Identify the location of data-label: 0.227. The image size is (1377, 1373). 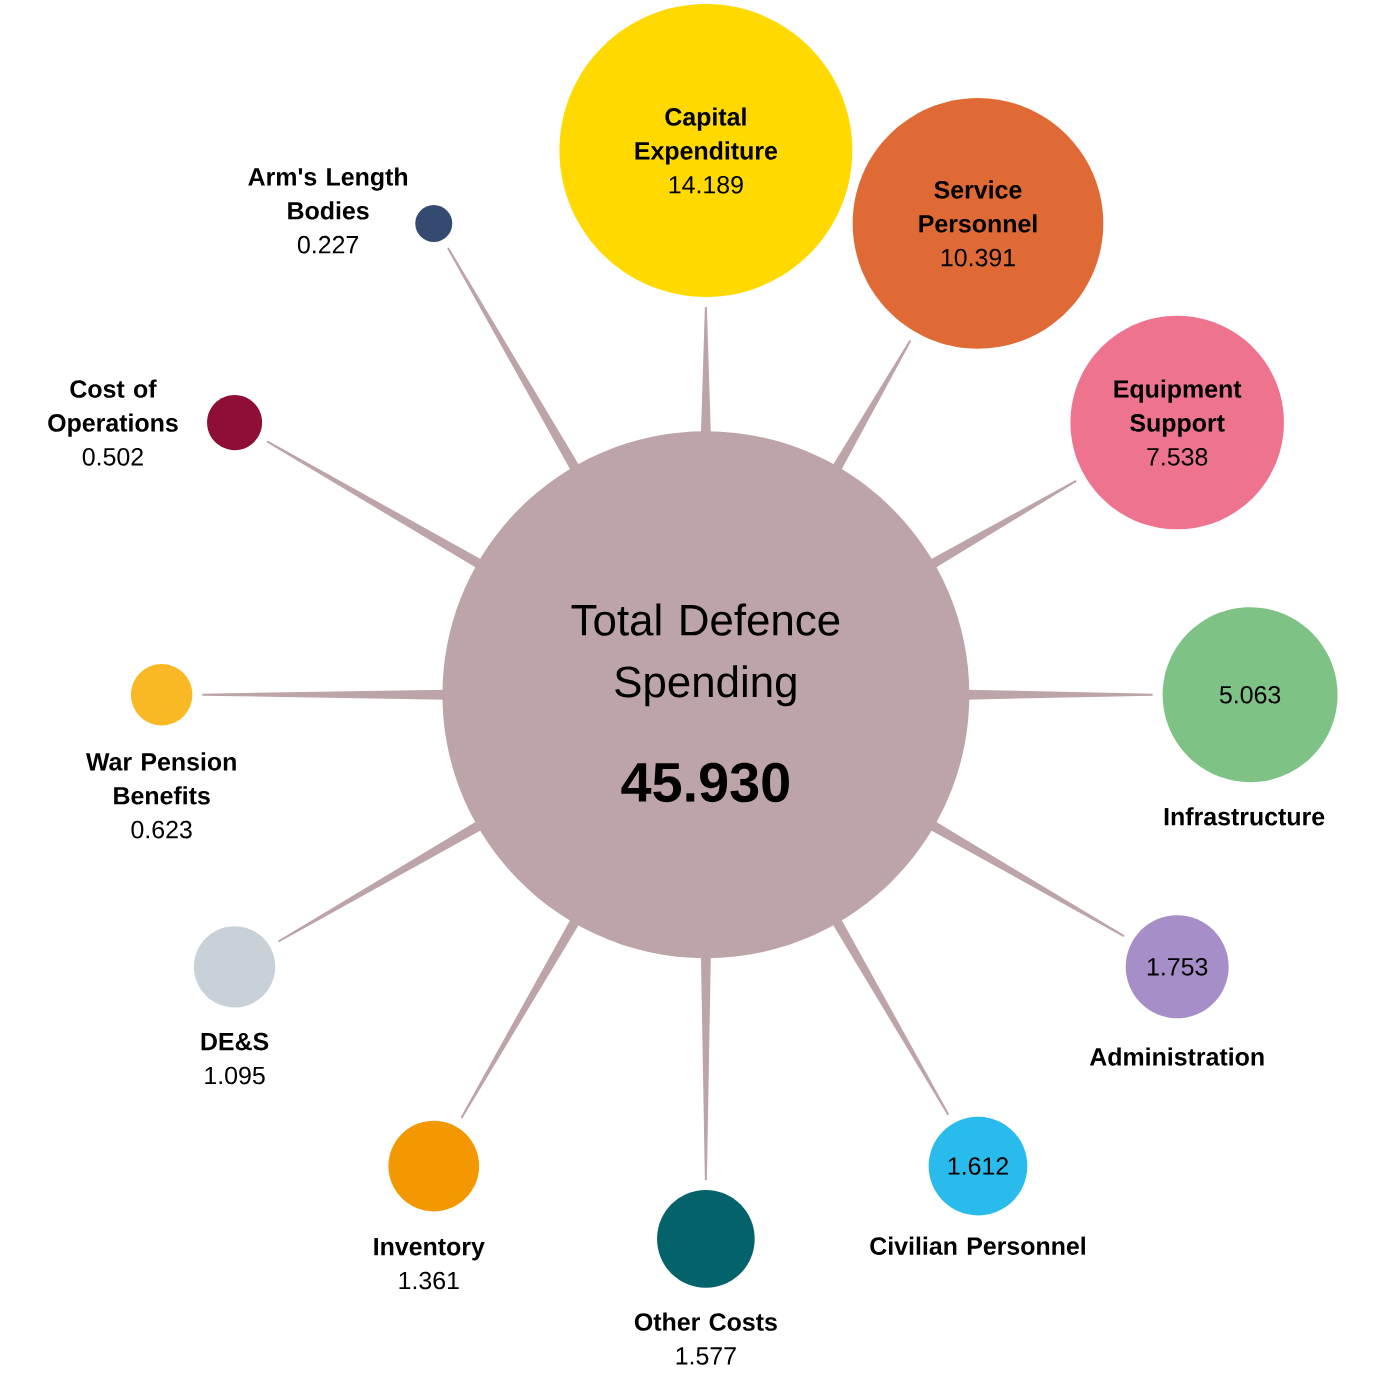
(328, 245).